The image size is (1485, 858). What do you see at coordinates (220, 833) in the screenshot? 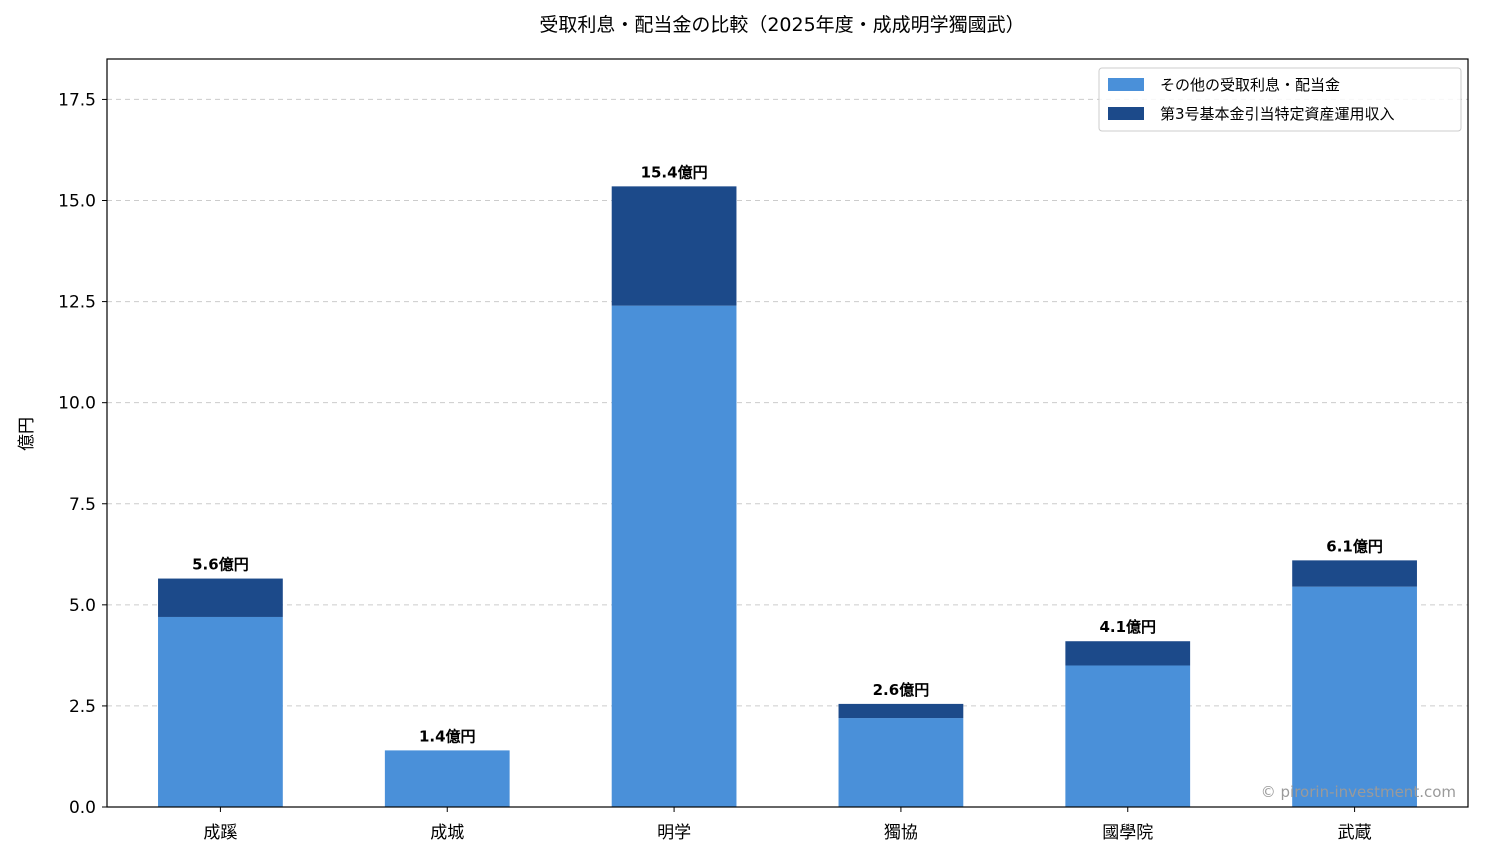
I see `x-tick-label: 成蹊` at bounding box center [220, 833].